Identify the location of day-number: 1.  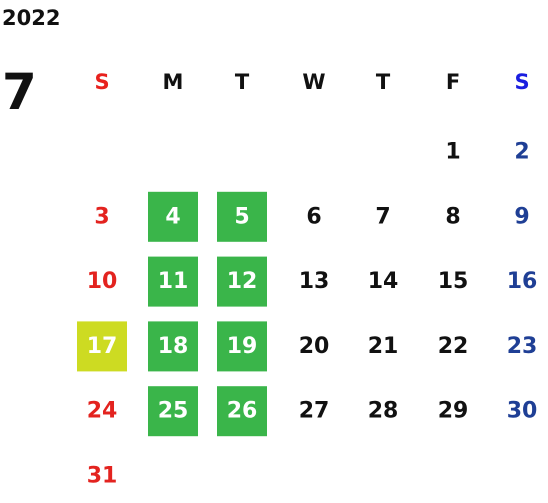
(452, 152).